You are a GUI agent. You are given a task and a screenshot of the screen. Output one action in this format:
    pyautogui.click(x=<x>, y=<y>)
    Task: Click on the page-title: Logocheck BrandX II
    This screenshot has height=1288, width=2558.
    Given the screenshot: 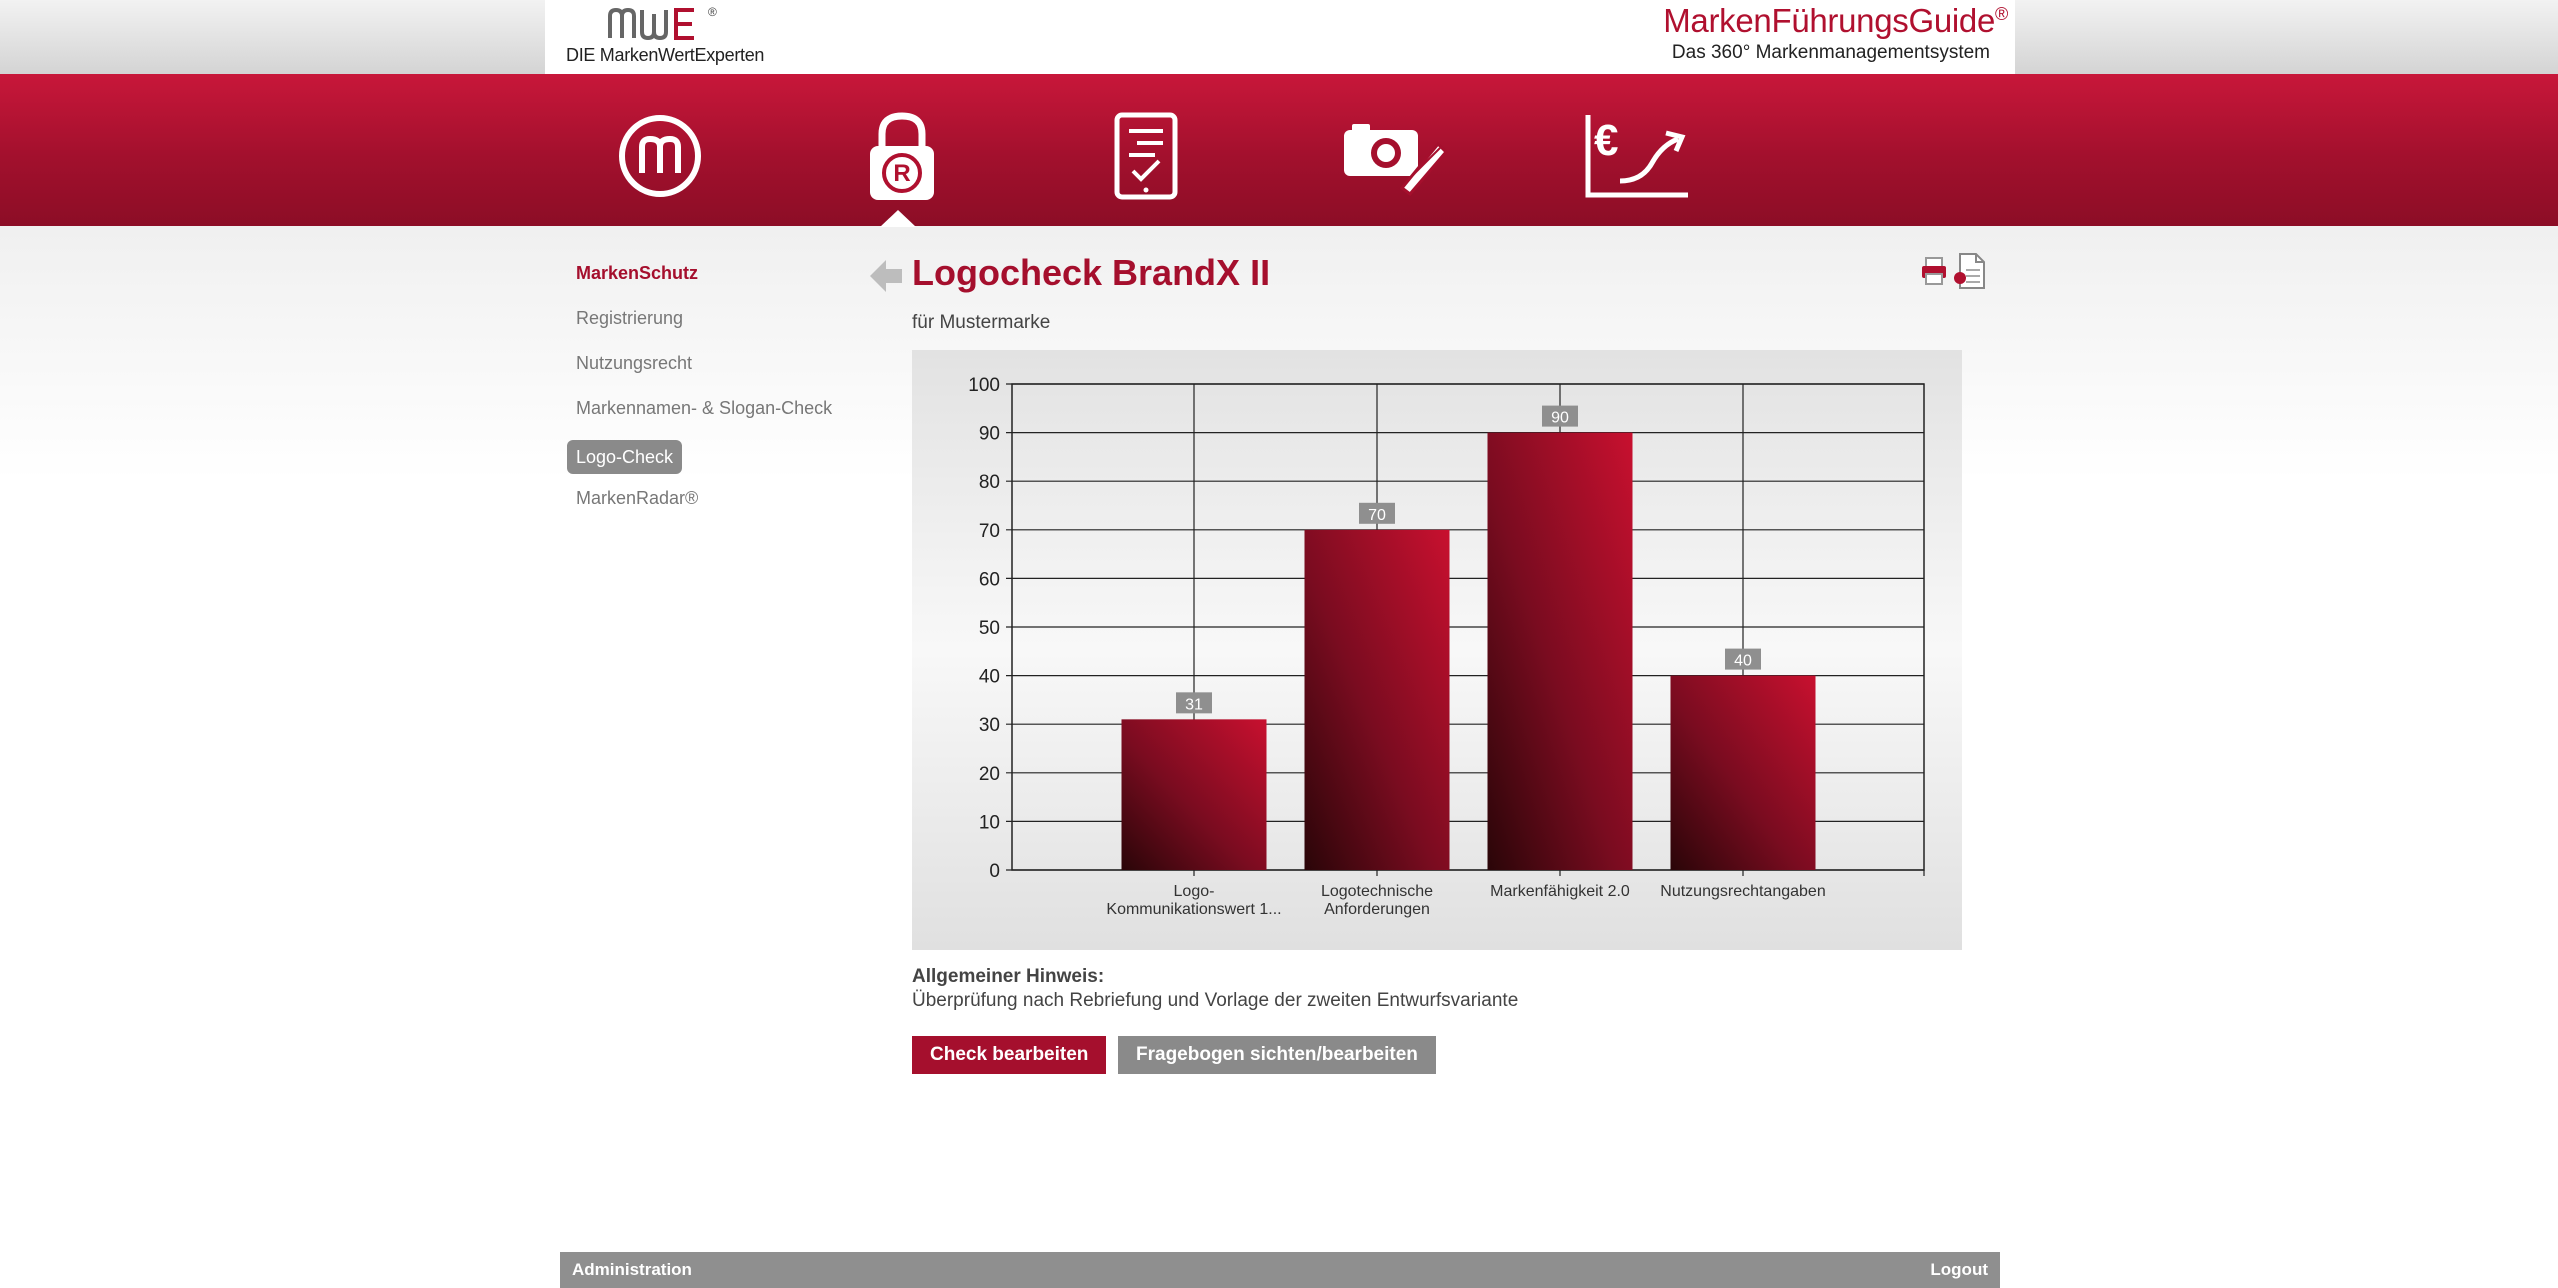 What is the action you would take?
    pyautogui.click(x=1091, y=272)
    